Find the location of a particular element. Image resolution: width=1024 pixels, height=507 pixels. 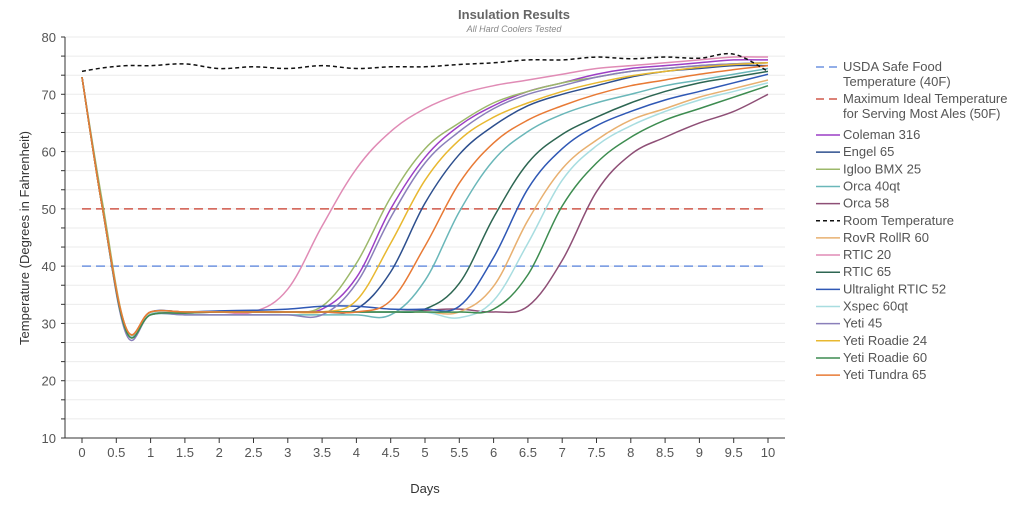

legend-label: Orca 40qt is located at coordinates (871, 185).